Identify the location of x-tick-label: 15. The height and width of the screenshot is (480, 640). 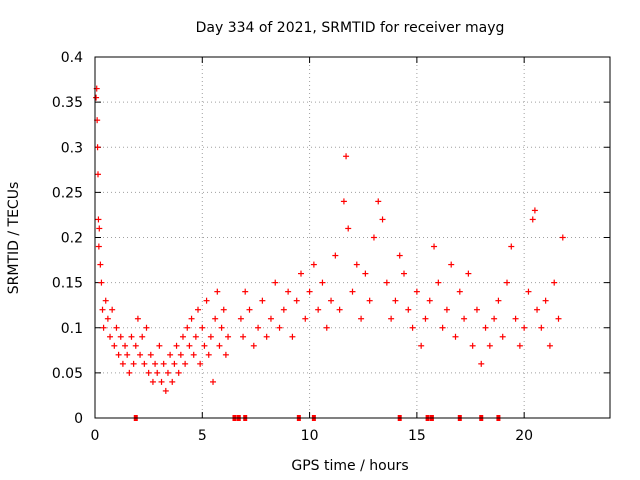
(417, 436).